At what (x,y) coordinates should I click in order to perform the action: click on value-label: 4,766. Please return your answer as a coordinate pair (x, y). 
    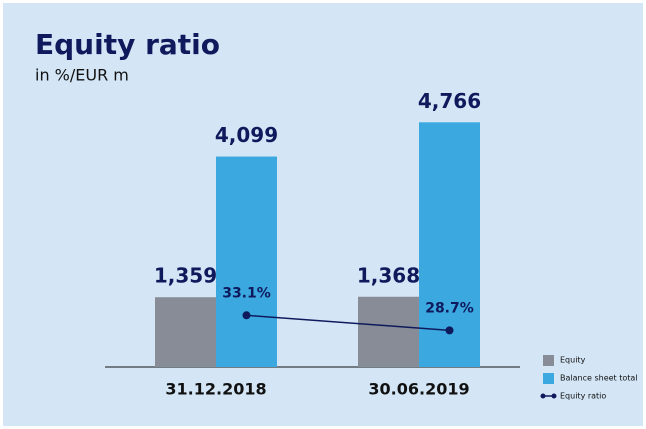
    Looking at the image, I should click on (449, 101).